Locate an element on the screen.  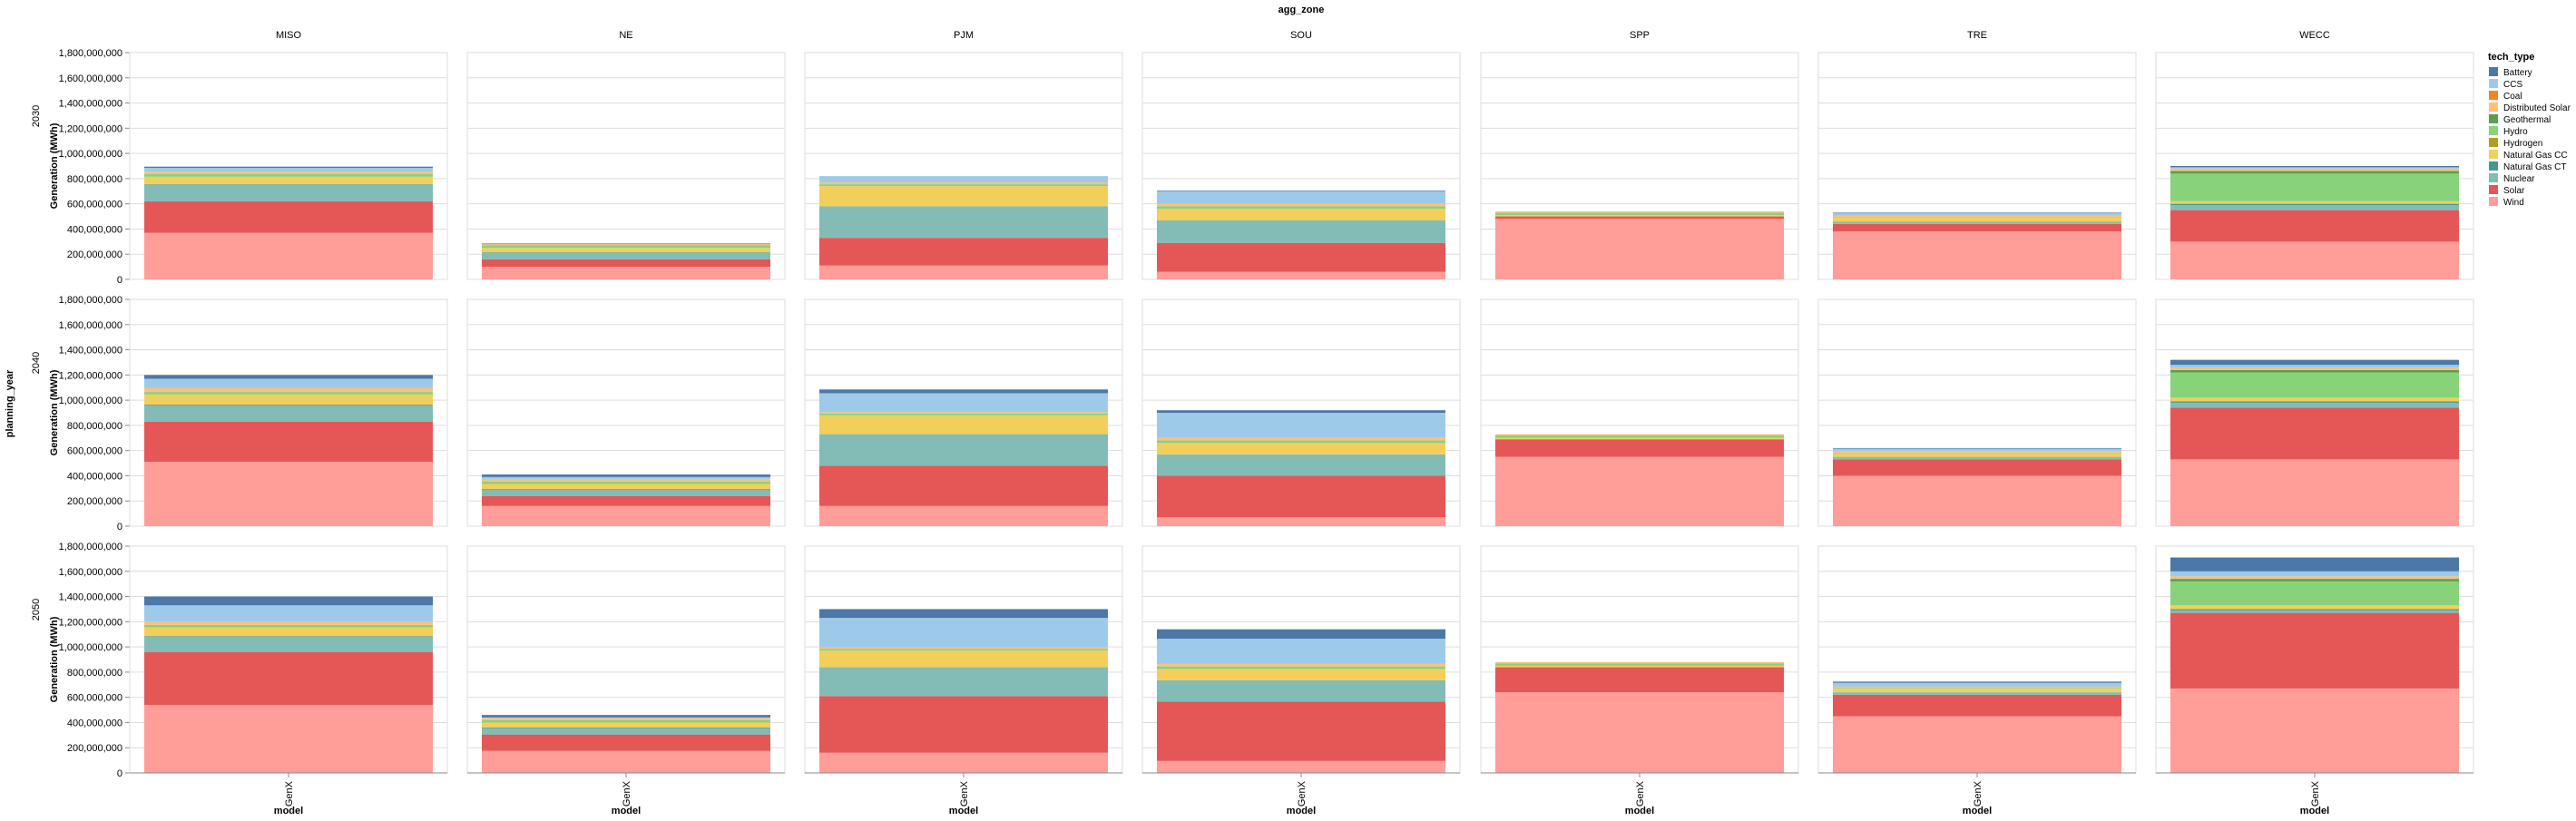
facet-panel: SPP is located at coordinates (1639, 155).